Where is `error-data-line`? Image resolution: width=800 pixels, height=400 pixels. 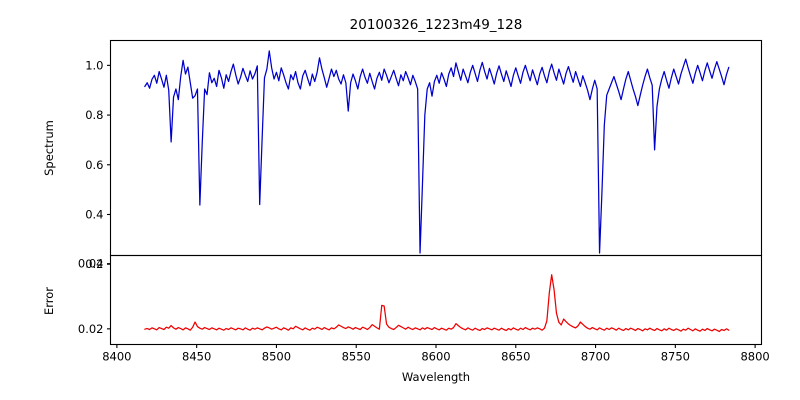
error-data-line is located at coordinates (437, 303).